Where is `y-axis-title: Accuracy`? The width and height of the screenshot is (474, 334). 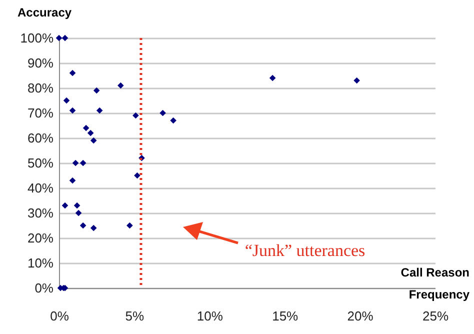 y-axis-title: Accuracy is located at coordinates (45, 13).